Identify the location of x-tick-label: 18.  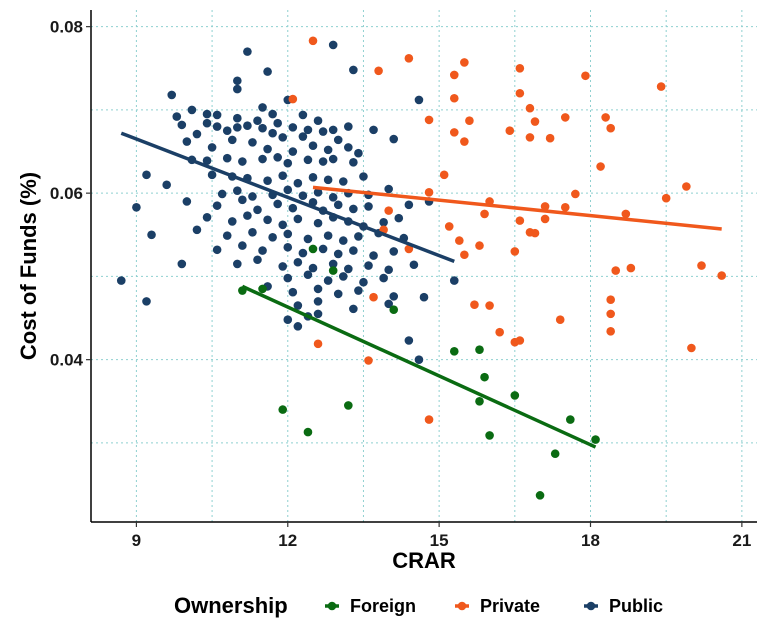
(590, 540).